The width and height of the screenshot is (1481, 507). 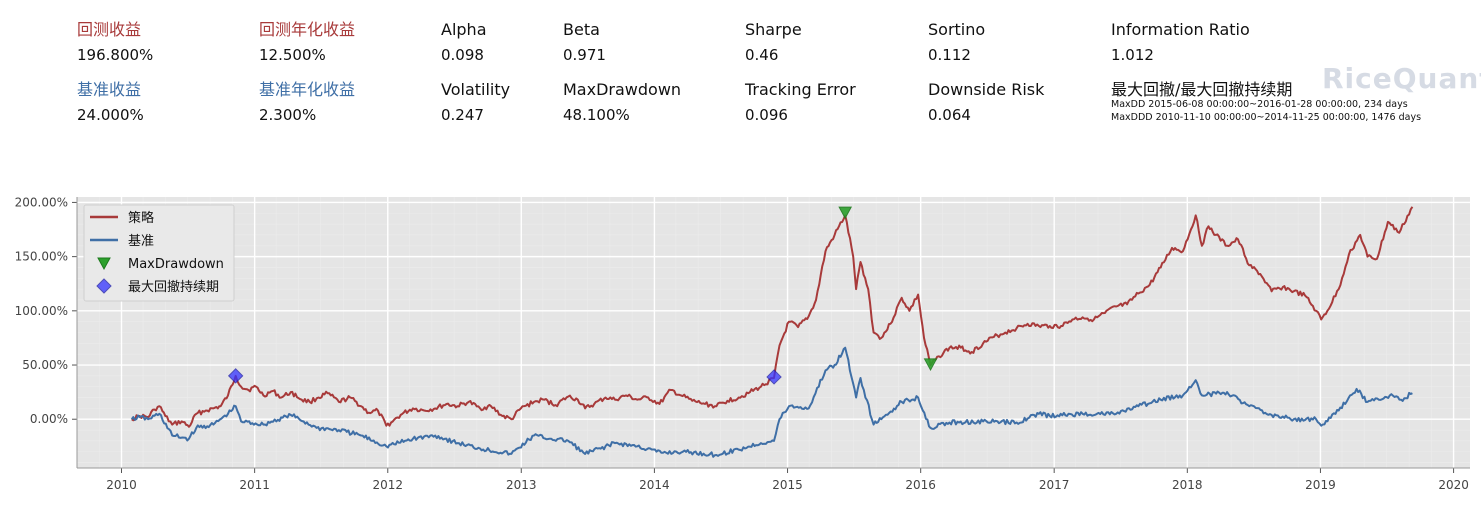 What do you see at coordinates (49, 419) in the screenshot?
I see `y-tick-label: 0.00%` at bounding box center [49, 419].